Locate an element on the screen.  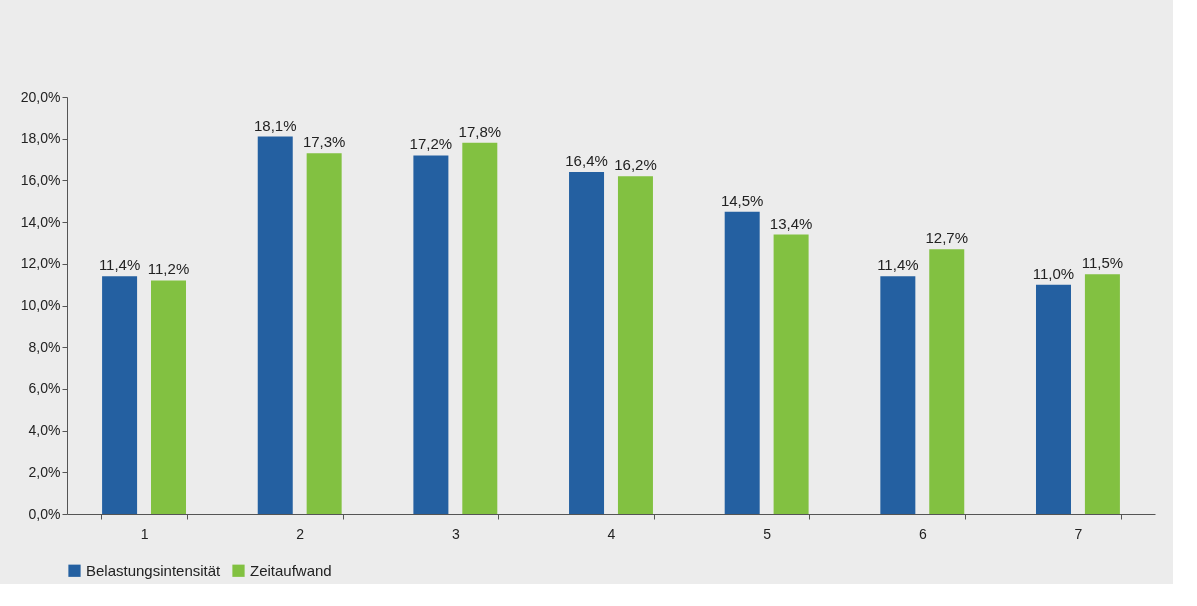
y-tick-label: 16,0% is located at coordinates (40, 179).